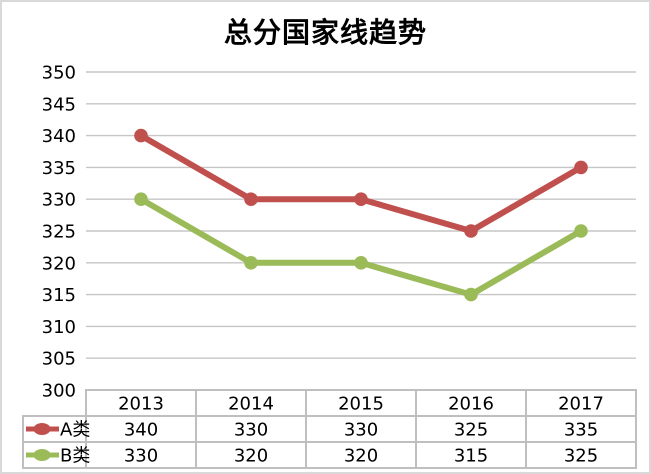 The height and width of the screenshot is (474, 651). I want to click on y-tick-label: 300, so click(59, 391).